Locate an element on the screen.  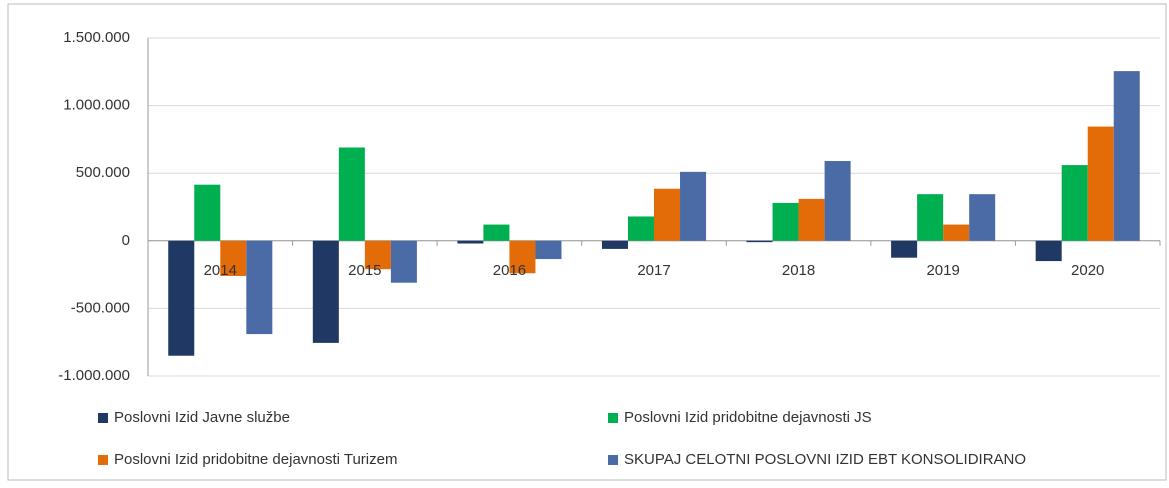
legend-label: Poslovni Izid pridobitne dejavnosti JS is located at coordinates (748, 417).